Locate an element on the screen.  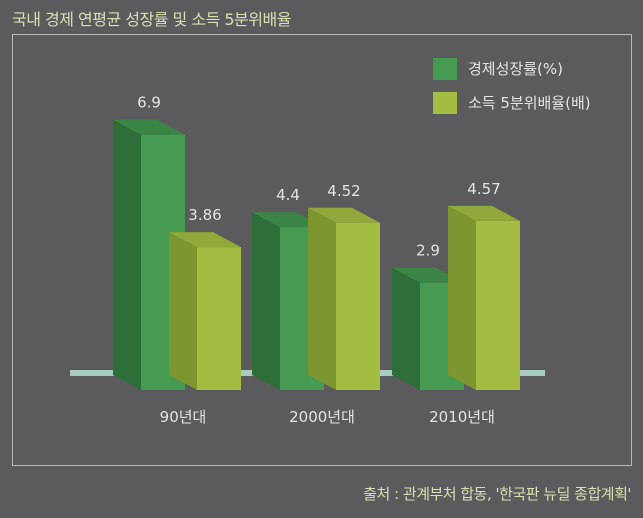
value-label-s1-1: 6.9 is located at coordinates (149, 103).